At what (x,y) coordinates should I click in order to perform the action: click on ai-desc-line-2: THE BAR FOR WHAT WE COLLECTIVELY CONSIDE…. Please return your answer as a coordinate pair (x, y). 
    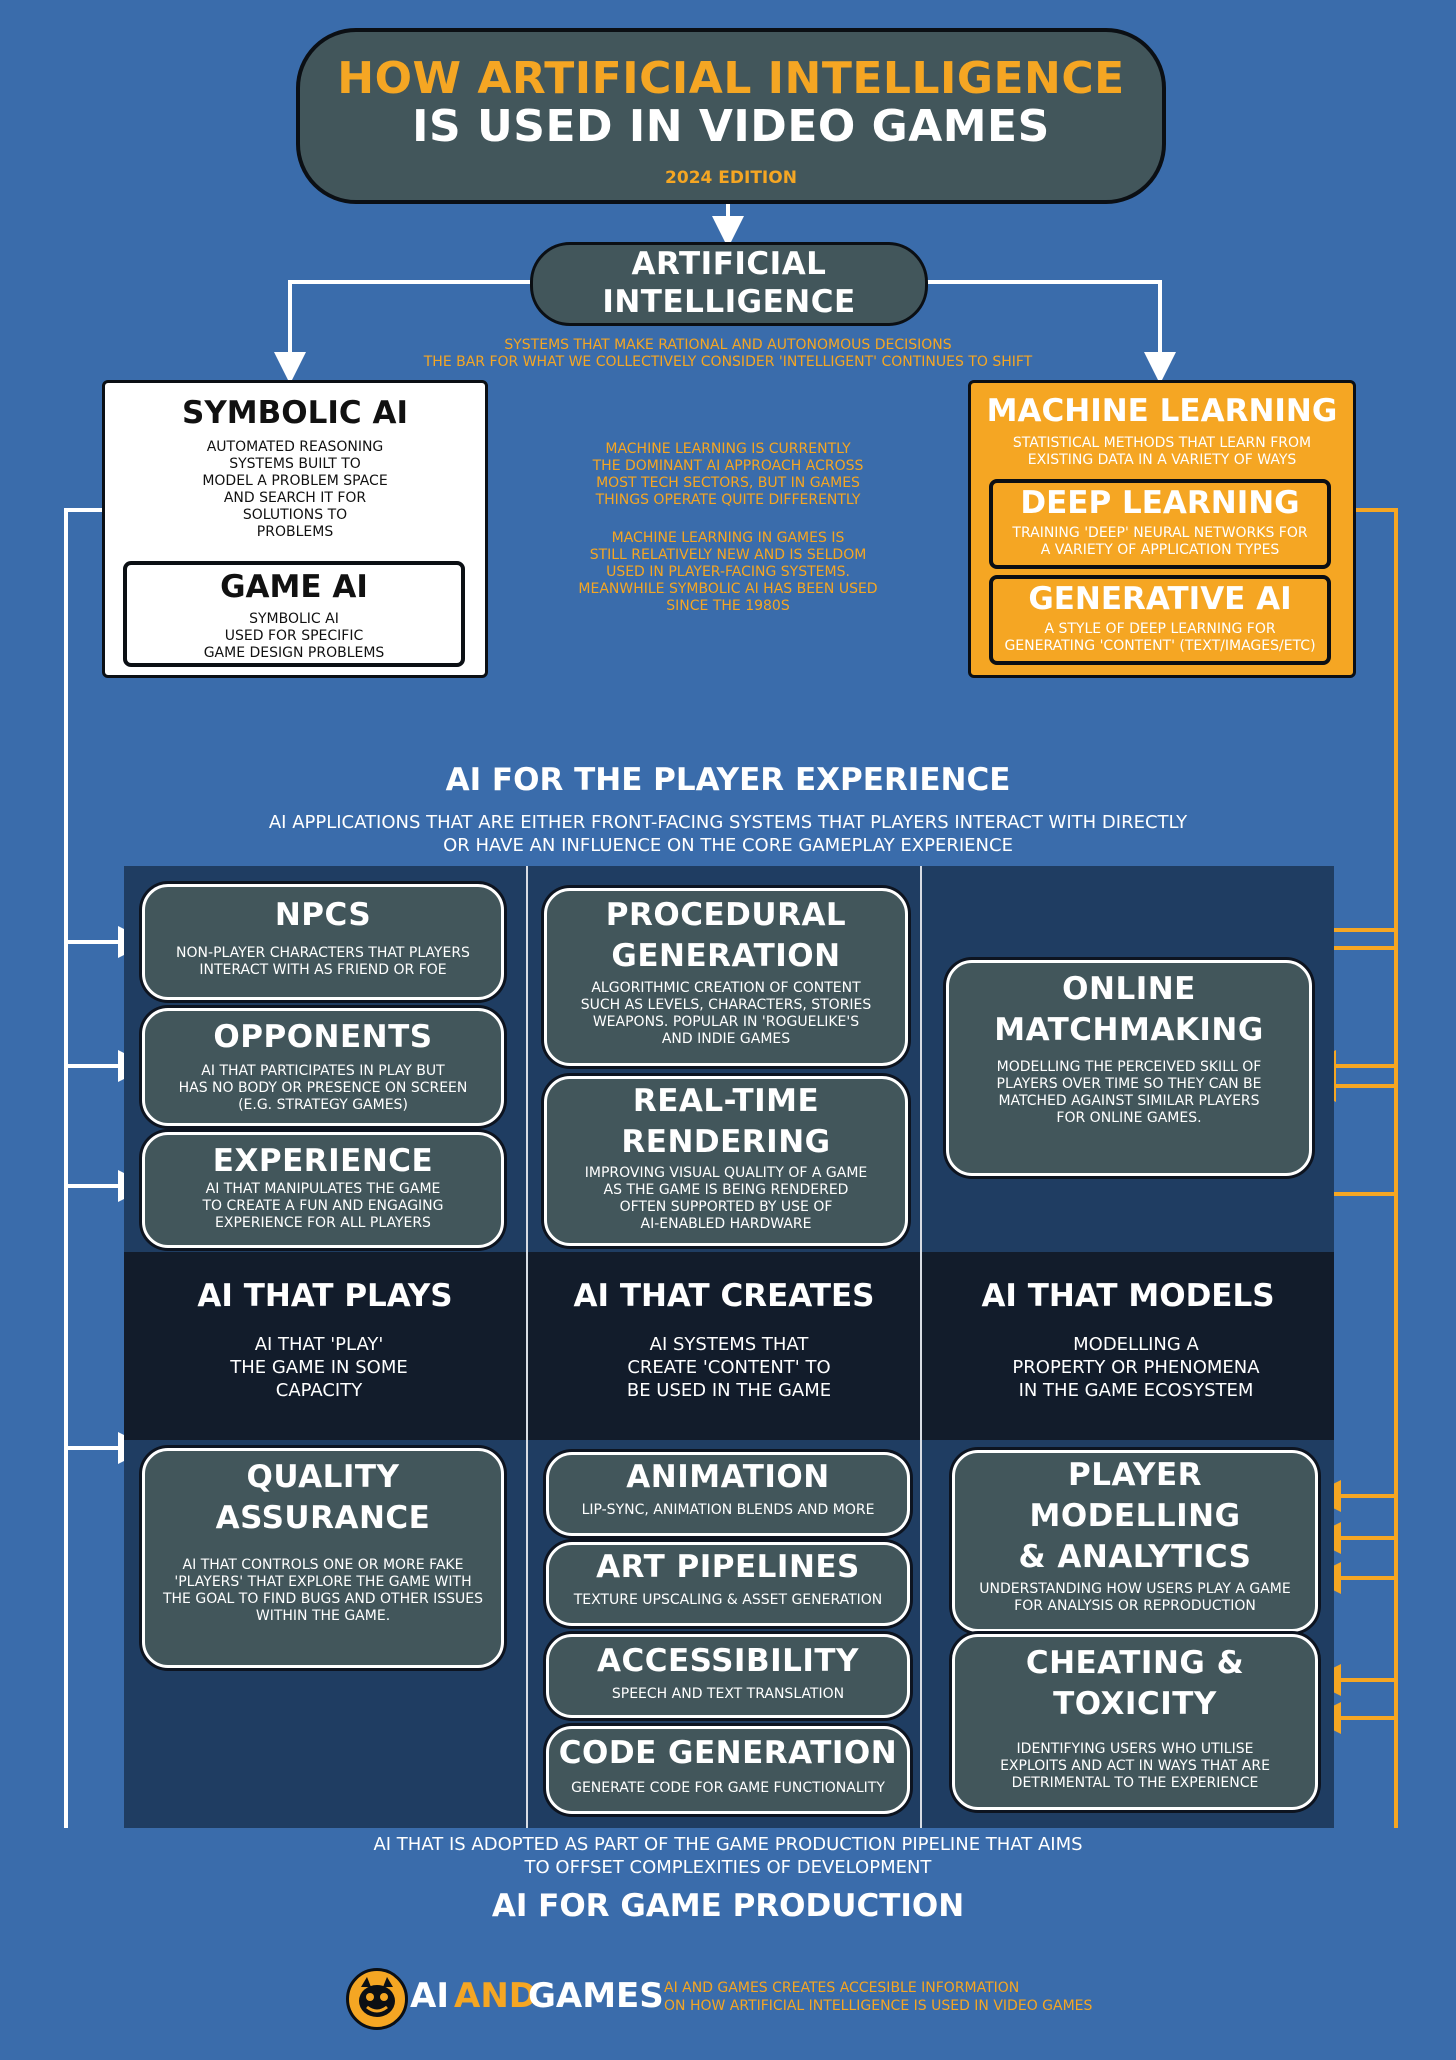
    Looking at the image, I should click on (728, 362).